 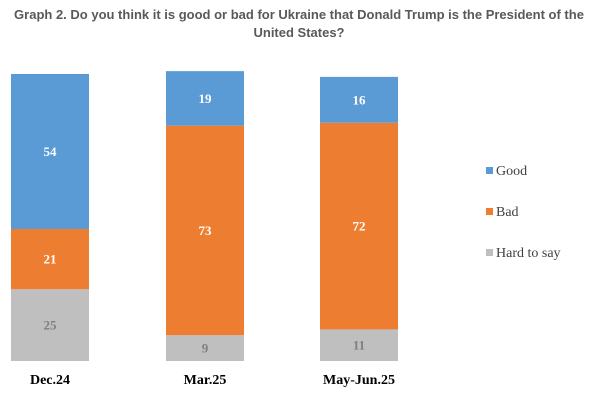 I want to click on data-label-good-dec-24: 54, so click(x=51, y=151).